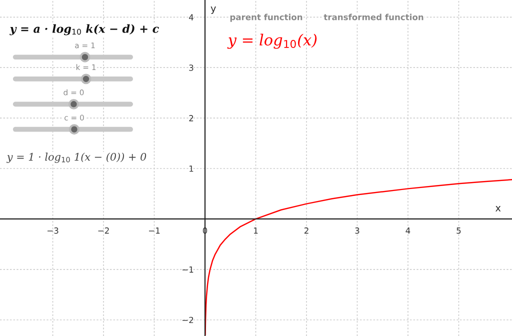 This screenshot has width=512, height=336. What do you see at coordinates (188, 269) in the screenshot?
I see `y-tick-label: −1` at bounding box center [188, 269].